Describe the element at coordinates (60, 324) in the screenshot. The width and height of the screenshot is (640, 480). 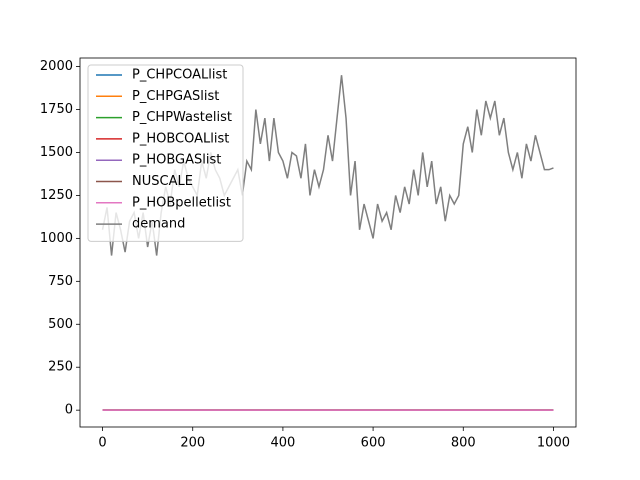
I see `y-tick-label: 500` at that location.